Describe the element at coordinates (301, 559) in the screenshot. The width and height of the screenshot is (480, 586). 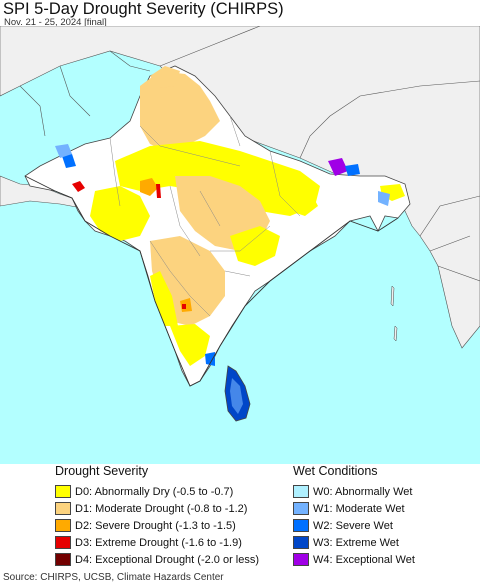
I see `legend-swatch-w4` at that location.